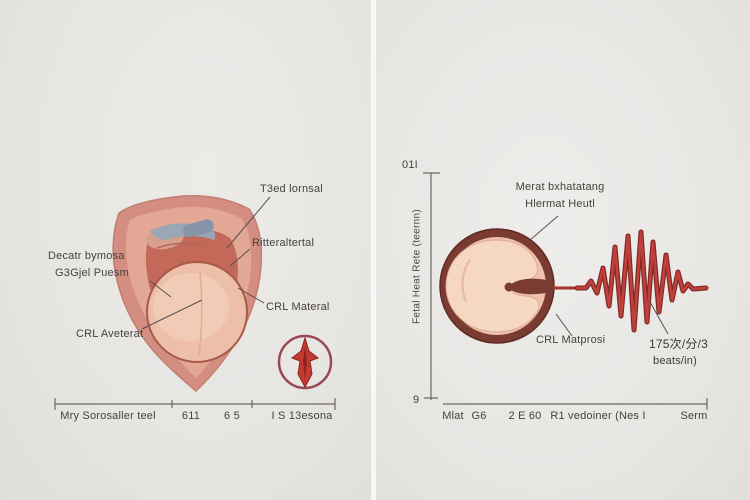 This screenshot has width=750, height=500. I want to click on right-leader-lines, so click(599, 276).